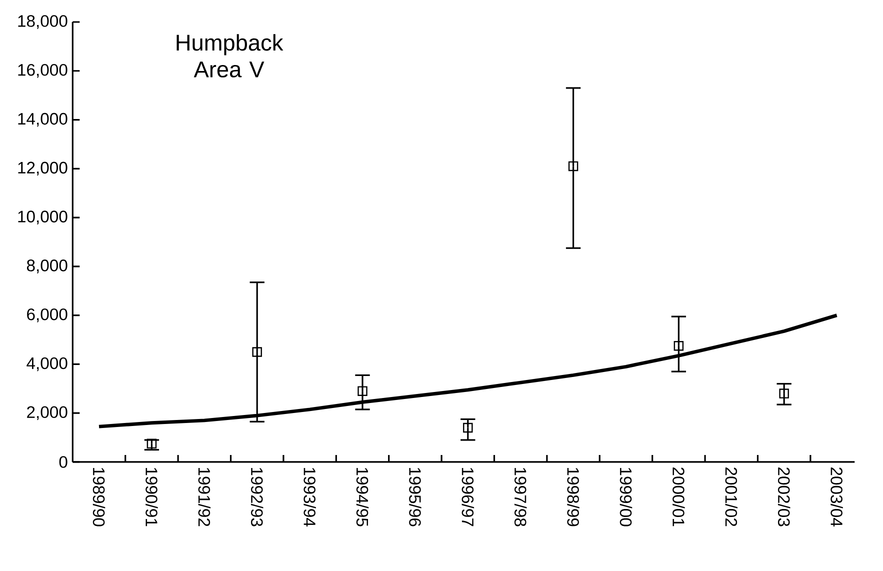 The width and height of the screenshot is (883, 571). What do you see at coordinates (63, 462) in the screenshot?
I see `y-tick-label: 0` at bounding box center [63, 462].